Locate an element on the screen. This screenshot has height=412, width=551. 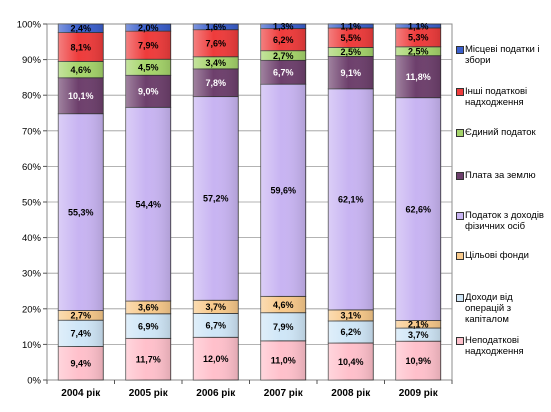
legend-item: Податок з доходів фізичних осіб is located at coordinates (502, 221).